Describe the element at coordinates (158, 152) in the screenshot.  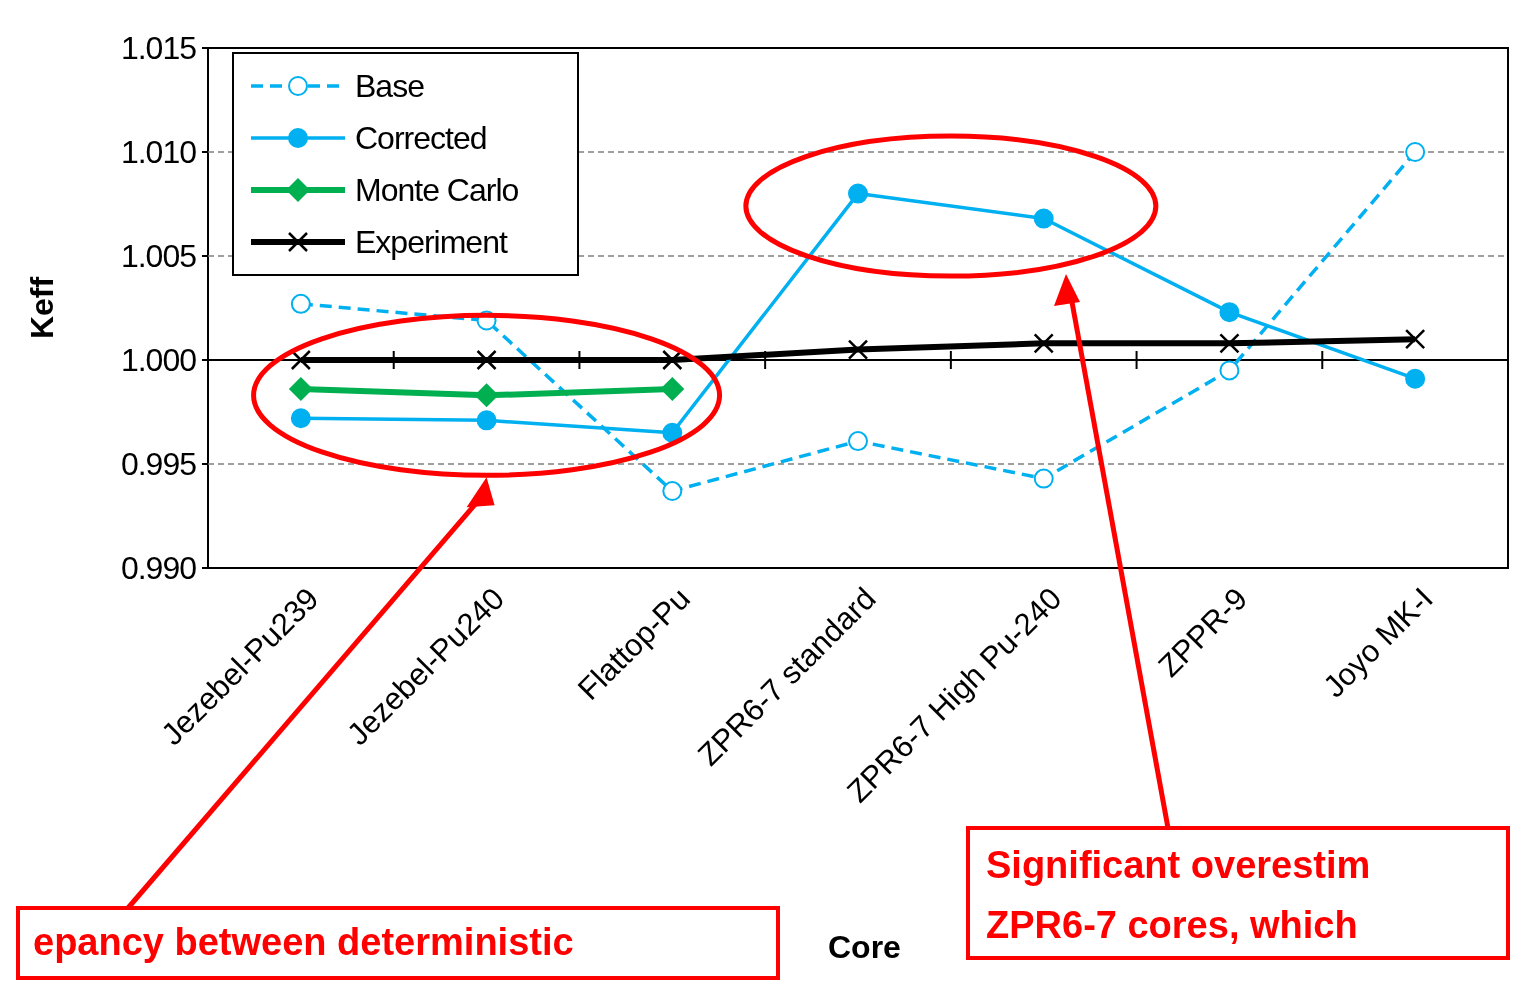
I see `y-tick-label: 1.010` at that location.